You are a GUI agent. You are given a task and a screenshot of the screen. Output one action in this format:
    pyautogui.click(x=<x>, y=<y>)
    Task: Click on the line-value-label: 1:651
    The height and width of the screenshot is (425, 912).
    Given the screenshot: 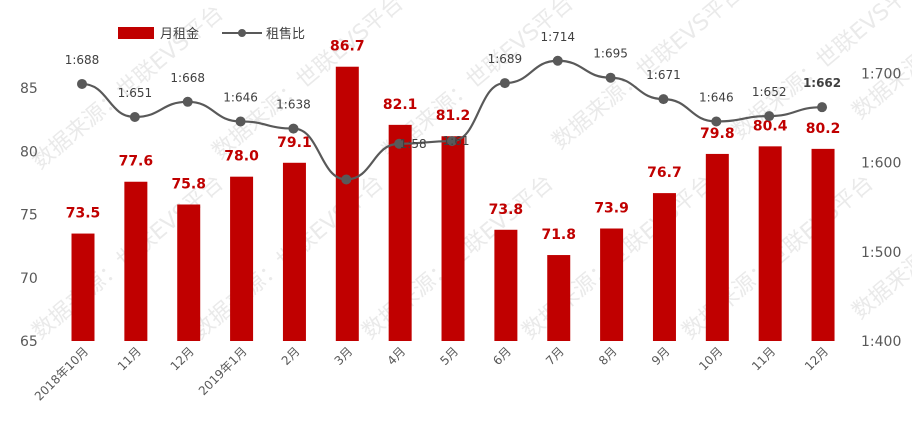 What is the action you would take?
    pyautogui.click(x=135, y=93)
    